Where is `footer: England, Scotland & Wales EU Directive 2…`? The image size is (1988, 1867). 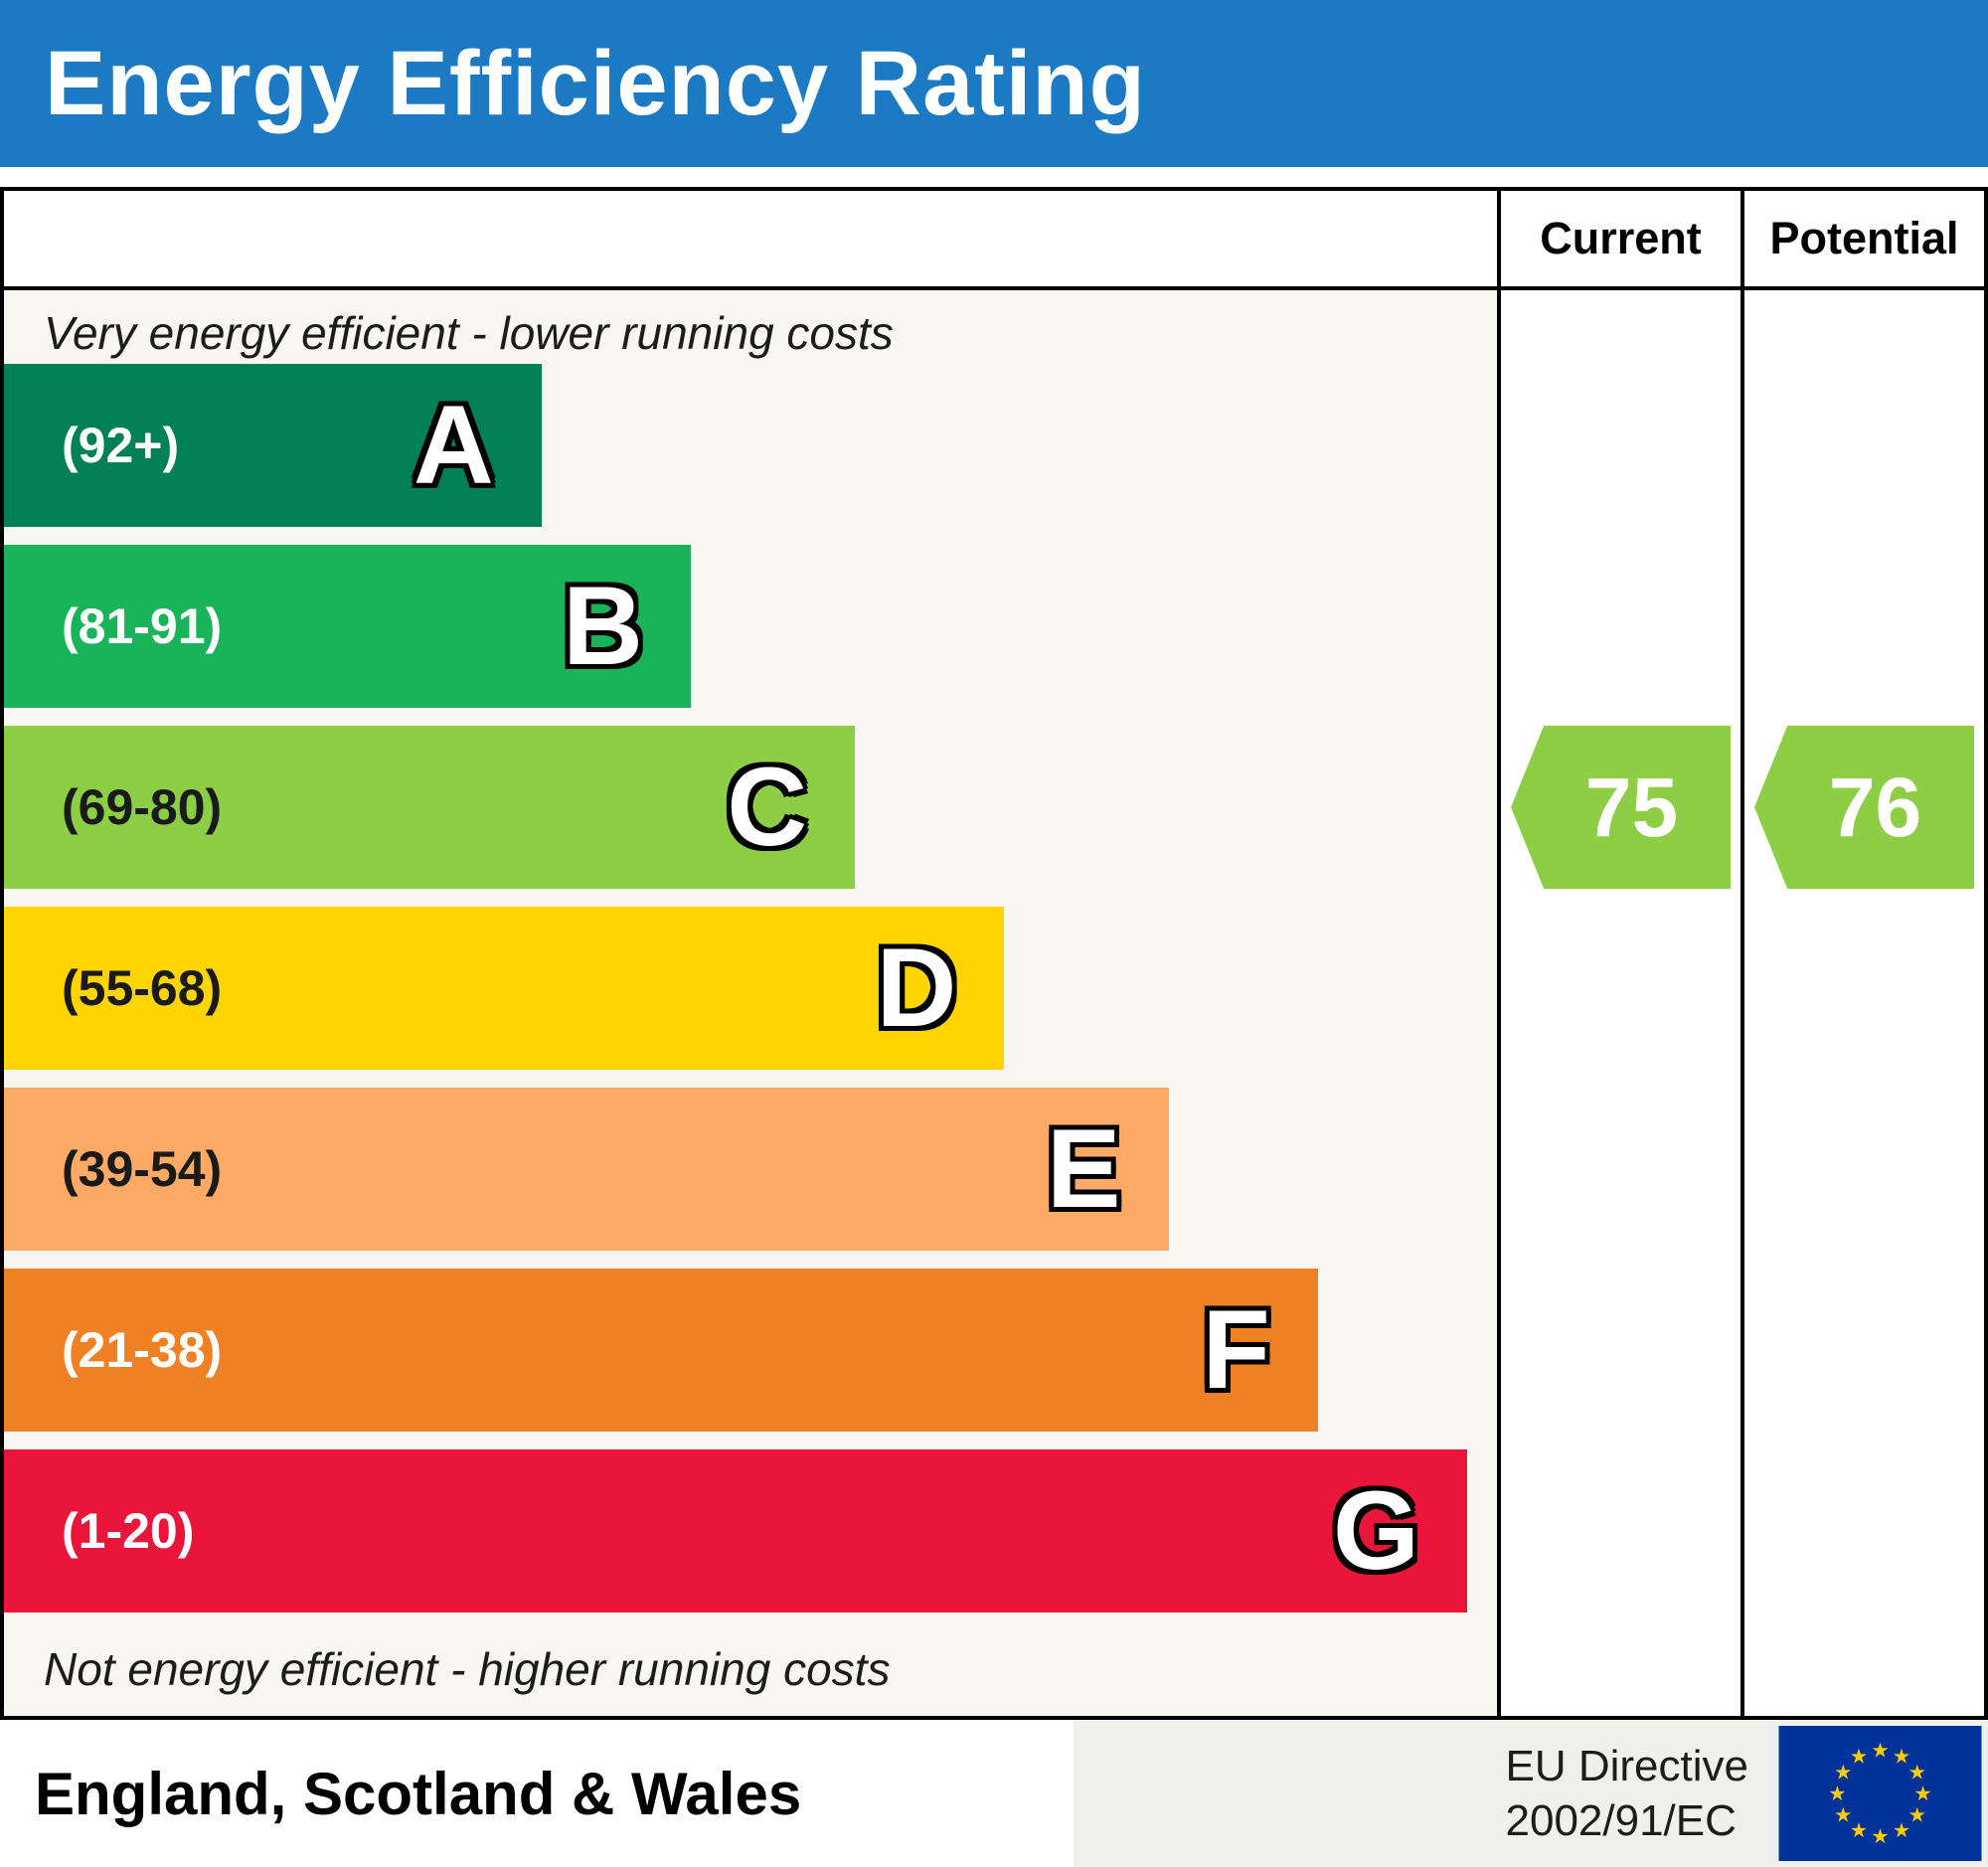
footer: England, Scotland & Wales EU Directive 2… is located at coordinates (994, 1793).